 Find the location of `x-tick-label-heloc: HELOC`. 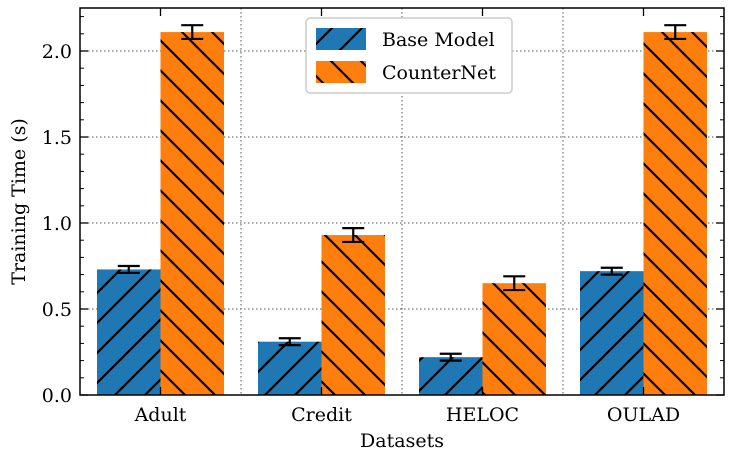

x-tick-label-heloc: HELOC is located at coordinates (482, 415).